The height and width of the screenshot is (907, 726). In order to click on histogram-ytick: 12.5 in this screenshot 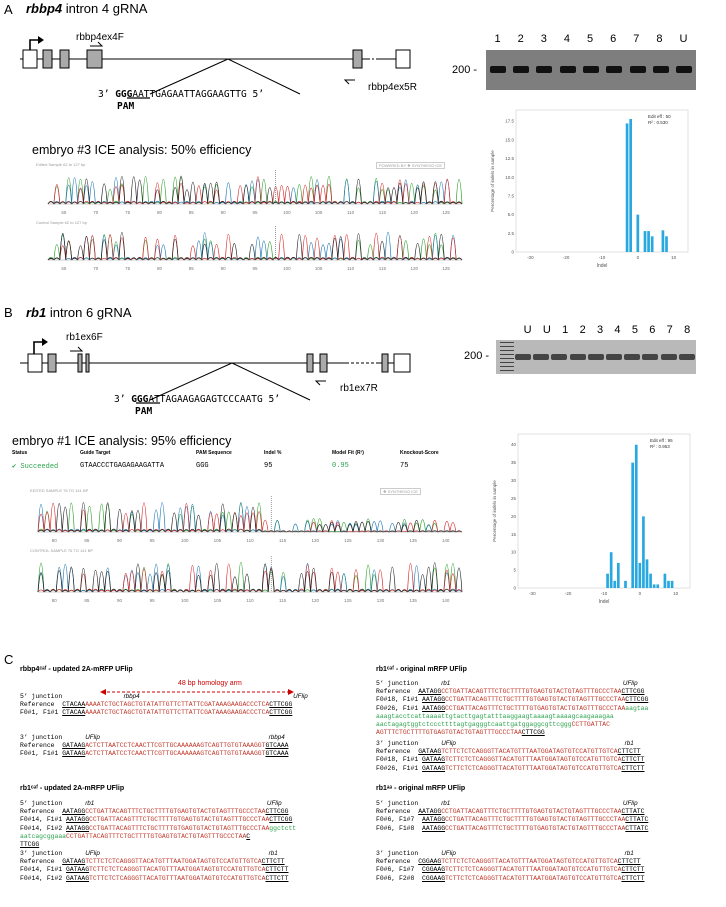, I will do `click(509, 158)`.